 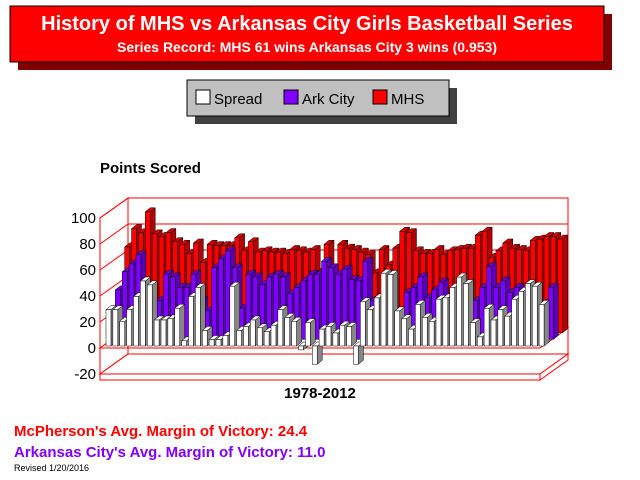 I want to click on bar-ark-city, so click(x=553, y=311).